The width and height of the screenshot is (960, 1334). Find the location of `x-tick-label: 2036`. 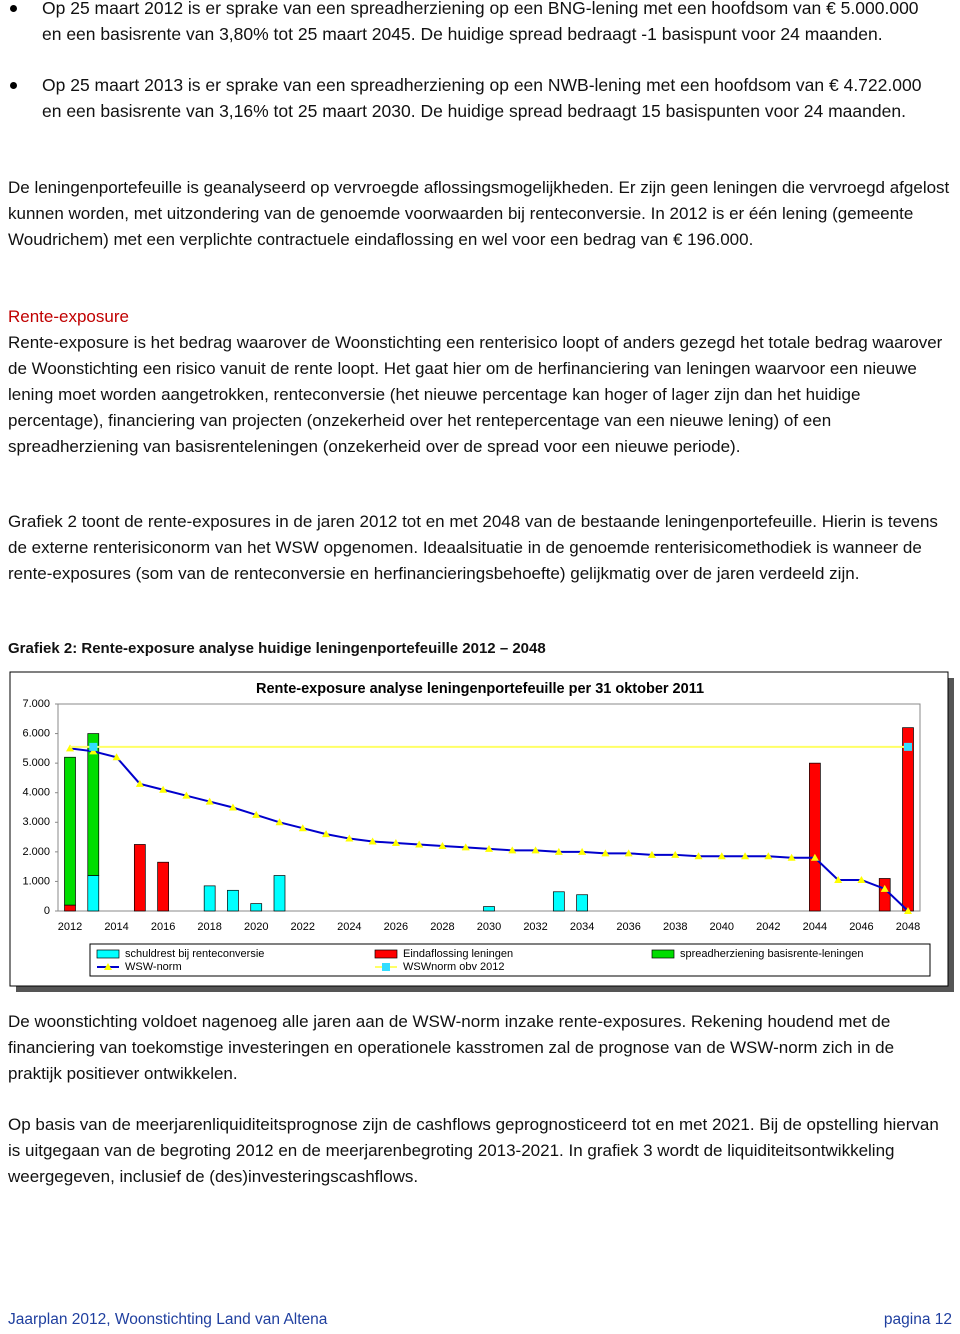

x-tick-label: 2036 is located at coordinates (628, 927).